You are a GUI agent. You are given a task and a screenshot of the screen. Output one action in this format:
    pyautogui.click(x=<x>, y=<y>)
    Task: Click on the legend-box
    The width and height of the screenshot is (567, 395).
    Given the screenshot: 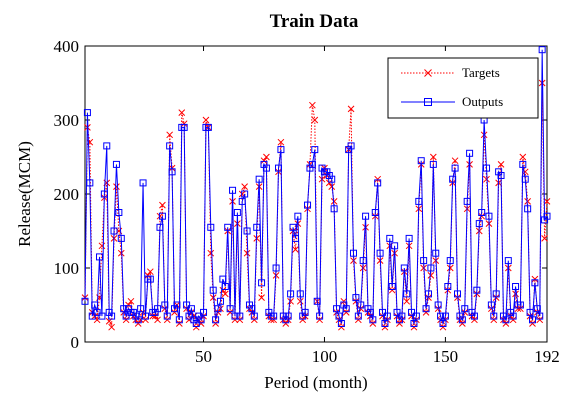 What is the action you would take?
    pyautogui.click(x=463, y=88)
    